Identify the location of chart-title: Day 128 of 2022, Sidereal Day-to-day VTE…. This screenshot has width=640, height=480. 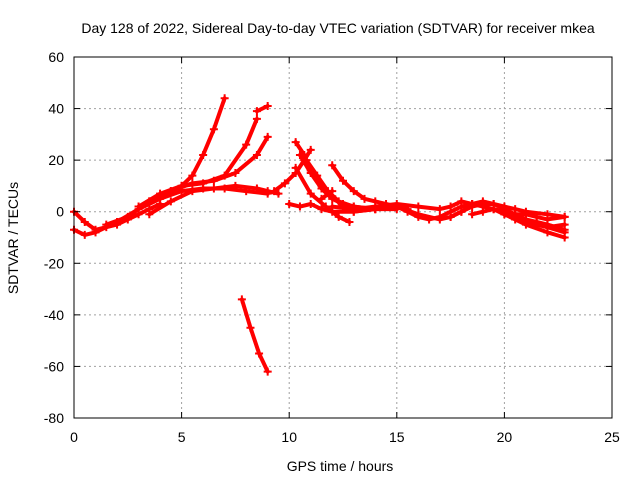
(337, 28).